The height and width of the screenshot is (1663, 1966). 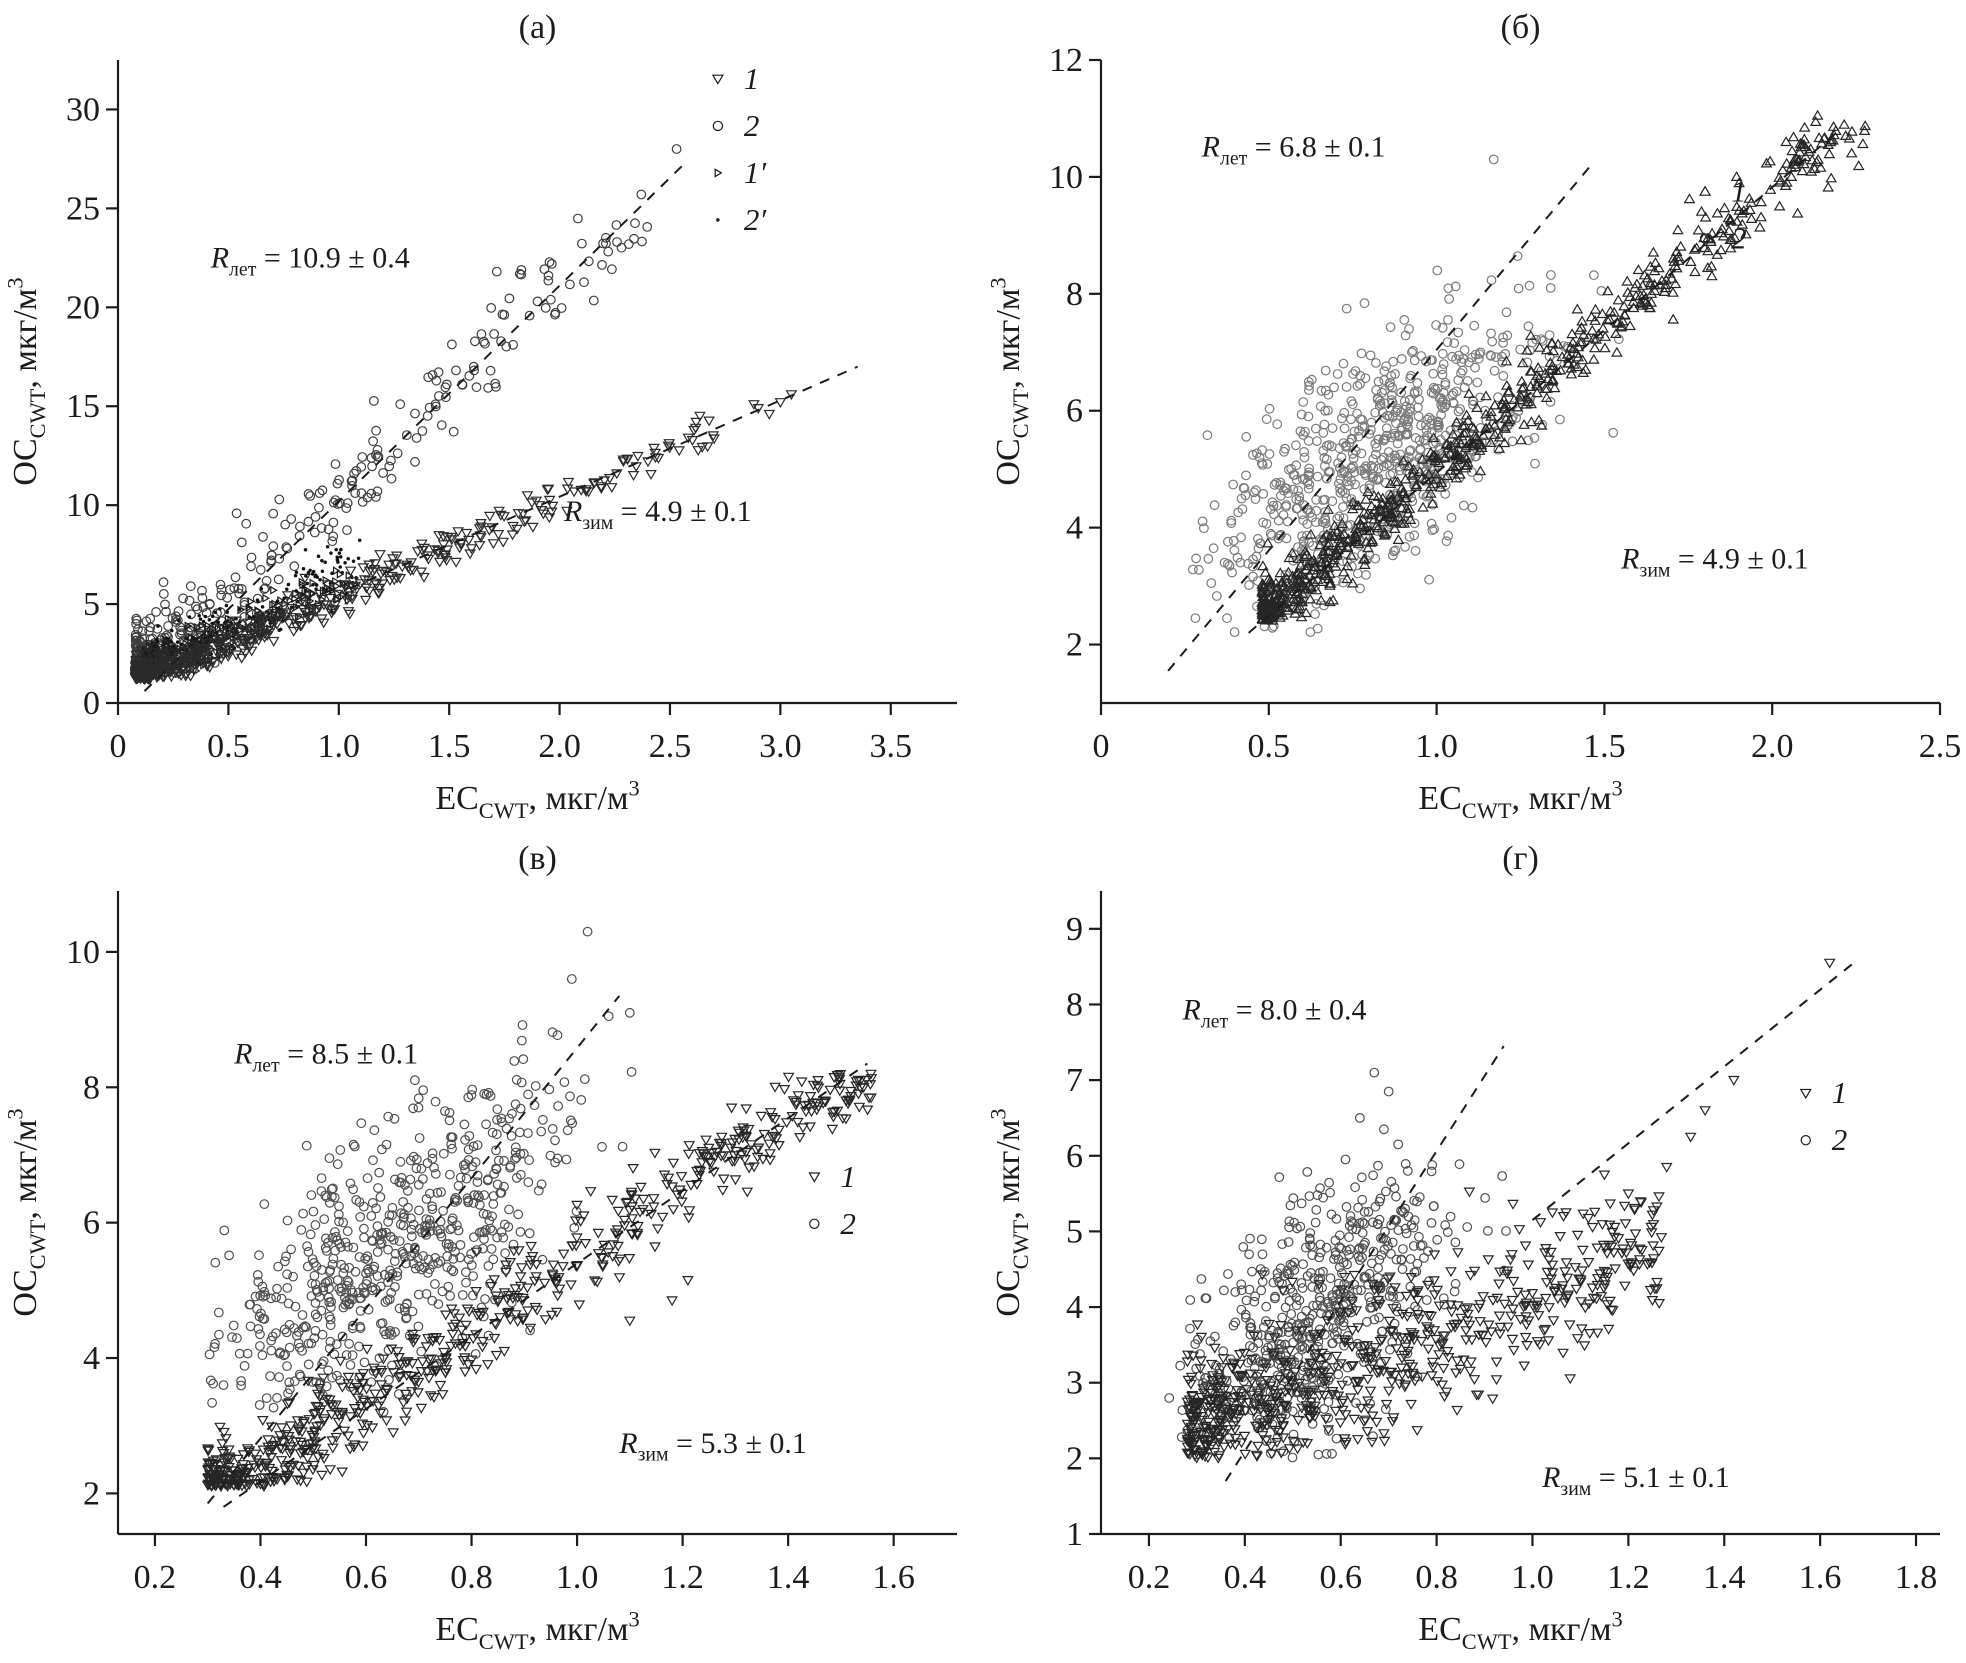 I want to click on ratio-annotation: Rзим = 5.3 ± 0.1, so click(x=712, y=1446).